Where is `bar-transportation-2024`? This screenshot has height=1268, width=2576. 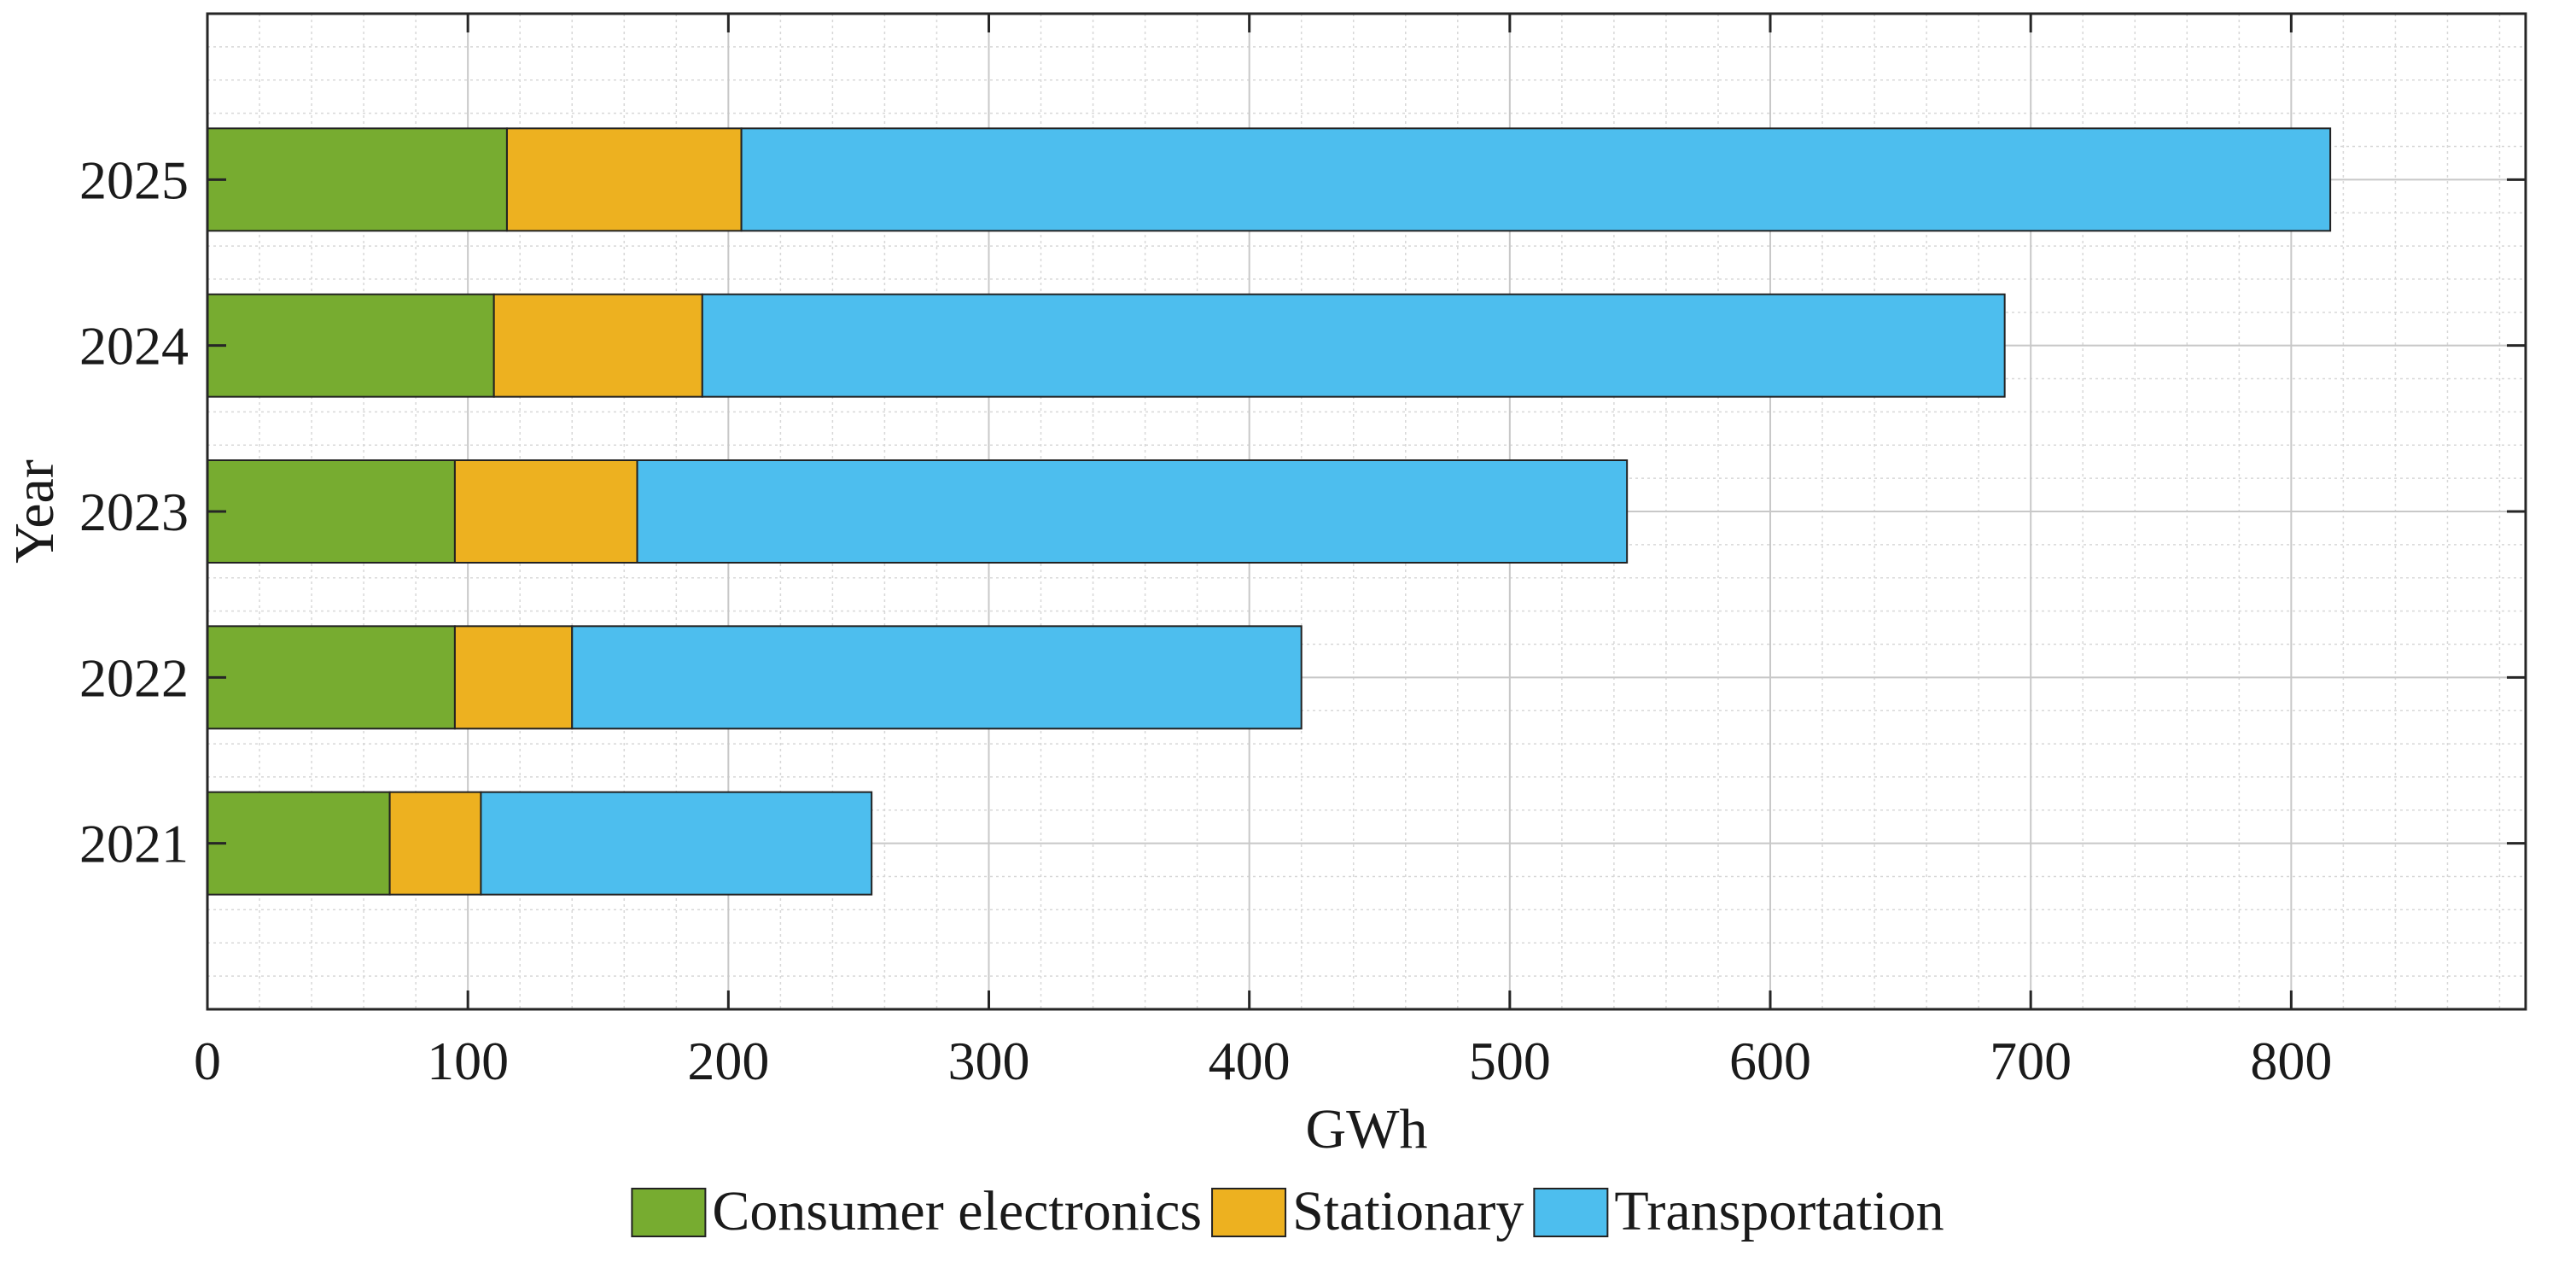
bar-transportation-2024 is located at coordinates (1353, 346).